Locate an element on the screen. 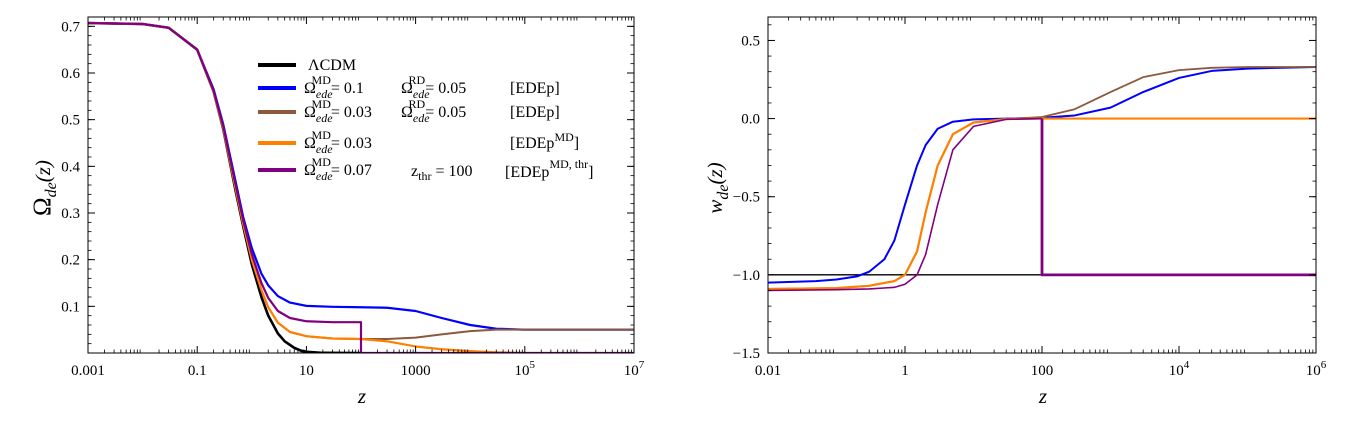 This screenshot has width=1356, height=428. left-ytick-label-0: 0.1 is located at coordinates (70, 307).